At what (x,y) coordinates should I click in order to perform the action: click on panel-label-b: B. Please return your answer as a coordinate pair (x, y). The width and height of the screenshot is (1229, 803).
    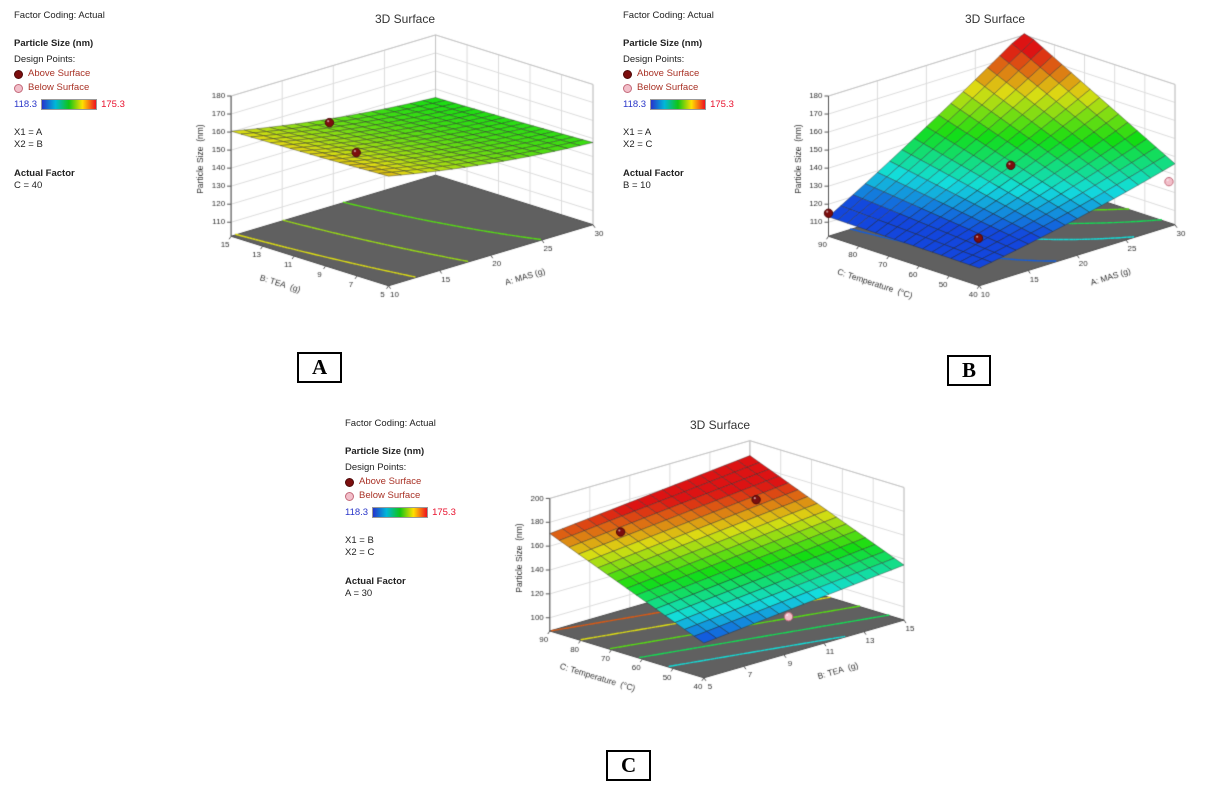
    Looking at the image, I should click on (969, 370).